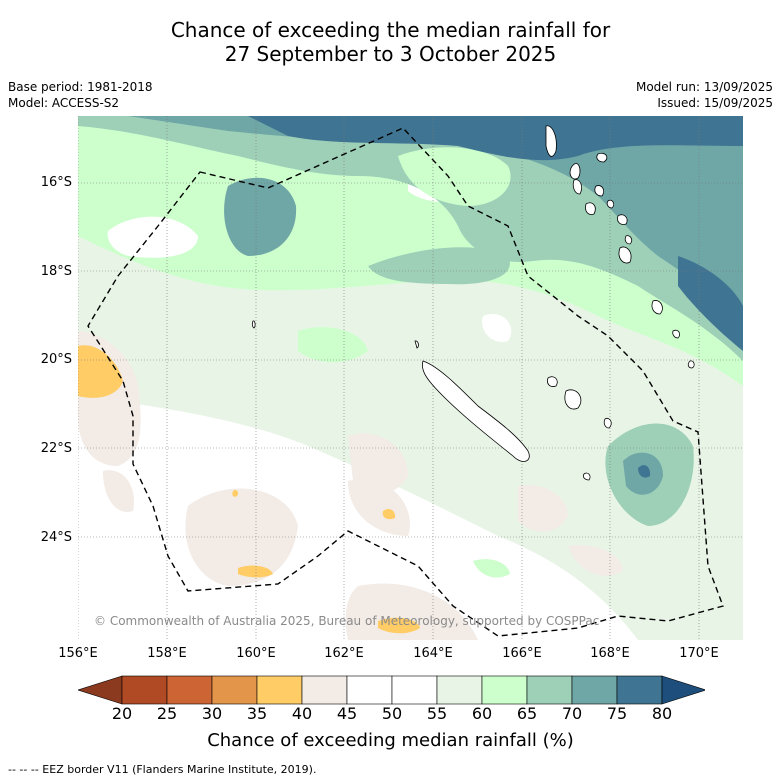  I want to click on colorbar-tick-60: 60, so click(482, 713).